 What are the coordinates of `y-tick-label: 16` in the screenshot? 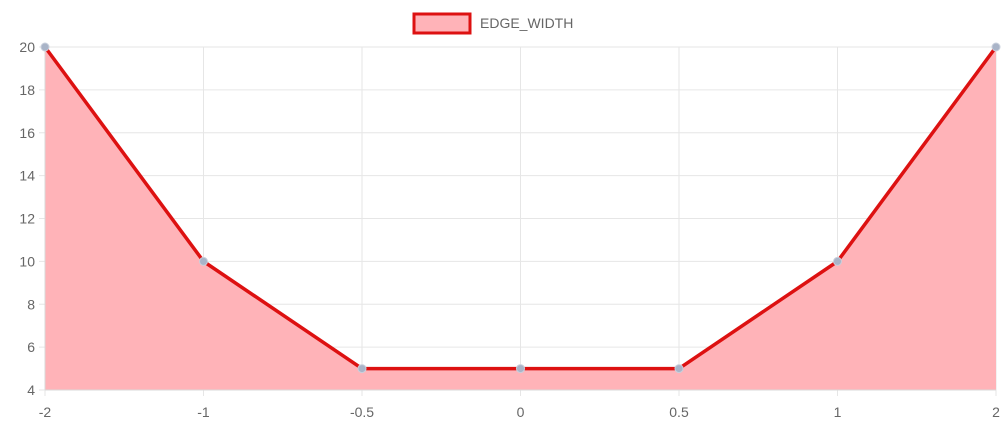 It's located at (27, 133).